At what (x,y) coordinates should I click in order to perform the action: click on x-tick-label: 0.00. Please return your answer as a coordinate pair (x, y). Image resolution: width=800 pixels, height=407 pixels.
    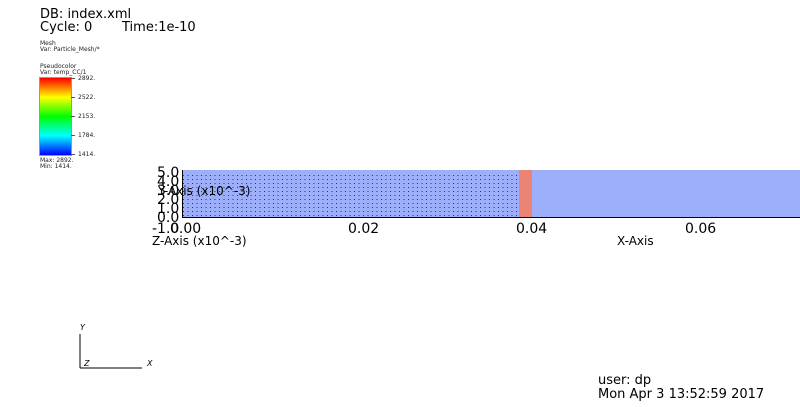
    Looking at the image, I should click on (186, 229).